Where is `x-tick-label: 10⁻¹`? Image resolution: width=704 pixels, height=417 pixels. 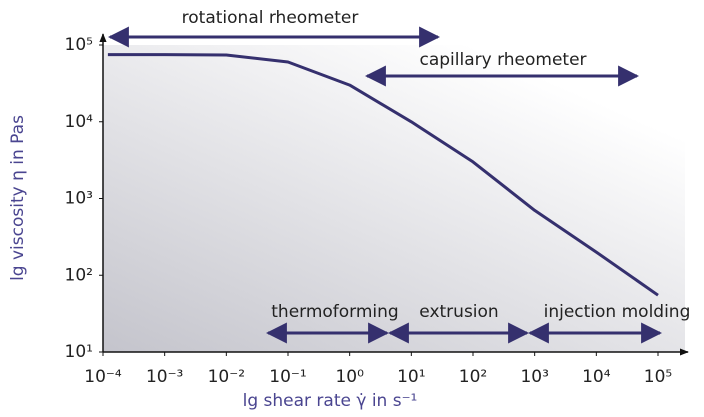
x-tick-label: 10⁻¹ is located at coordinates (287, 377).